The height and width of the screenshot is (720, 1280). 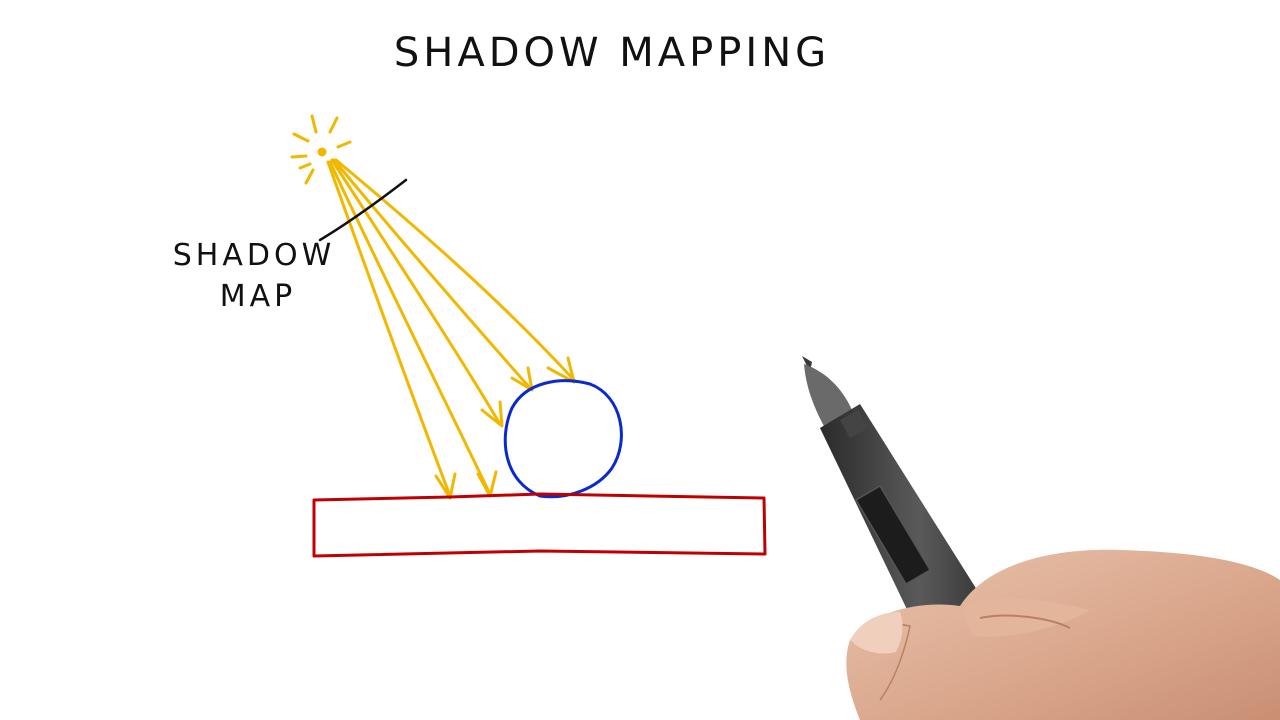 I want to click on shadow-map-label-line2: MAP, so click(x=258, y=296).